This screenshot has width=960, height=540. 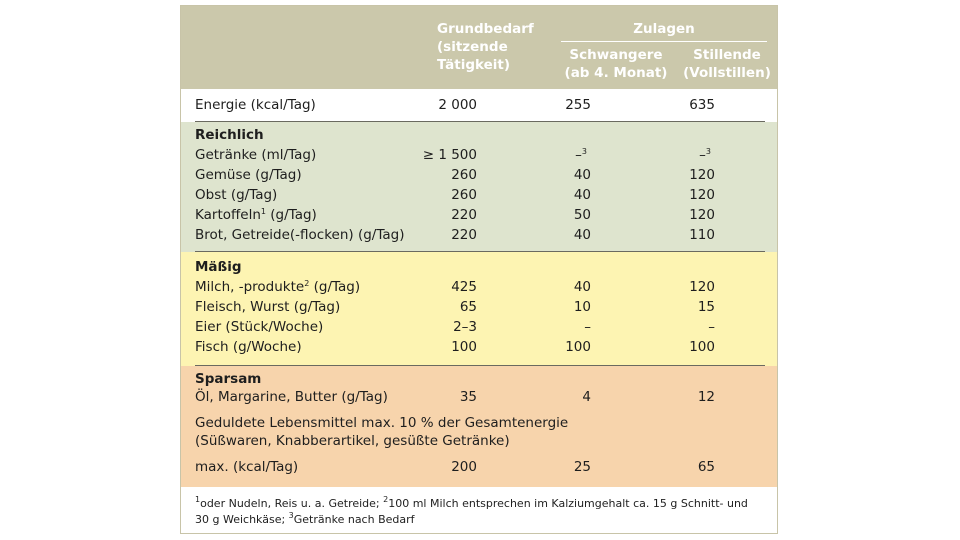 What do you see at coordinates (578, 347) in the screenshot?
I see `row-schwangere: 100` at bounding box center [578, 347].